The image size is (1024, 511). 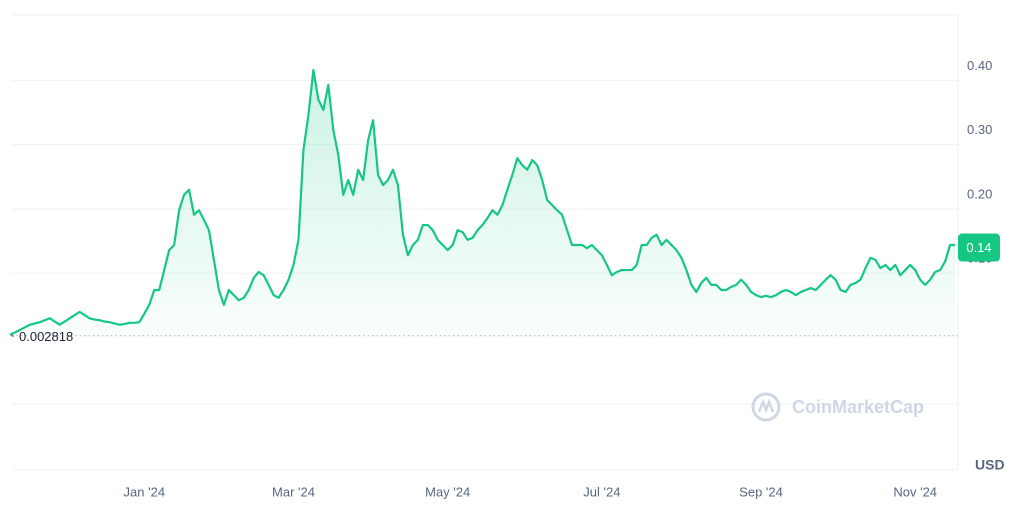 What do you see at coordinates (145, 491) in the screenshot?
I see `x-tick-label: Jan '24` at bounding box center [145, 491].